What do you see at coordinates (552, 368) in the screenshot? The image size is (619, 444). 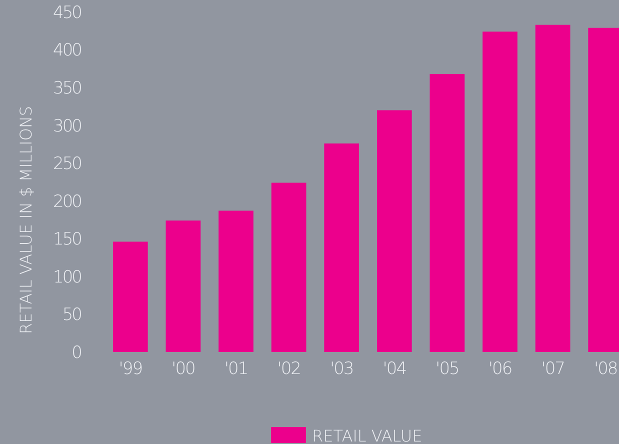 I see `x-tick-label: '07` at bounding box center [552, 368].